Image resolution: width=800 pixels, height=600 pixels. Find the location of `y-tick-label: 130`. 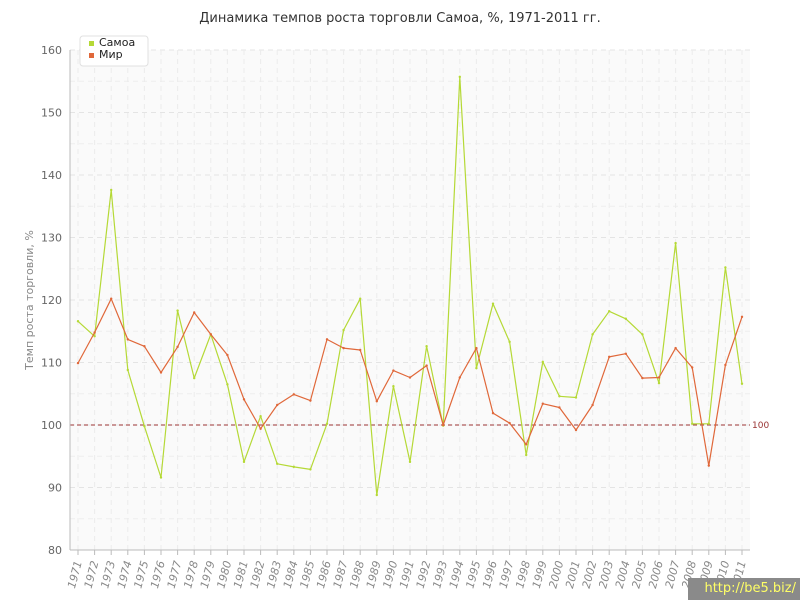

y-tick-label: 130 is located at coordinates (51, 238).